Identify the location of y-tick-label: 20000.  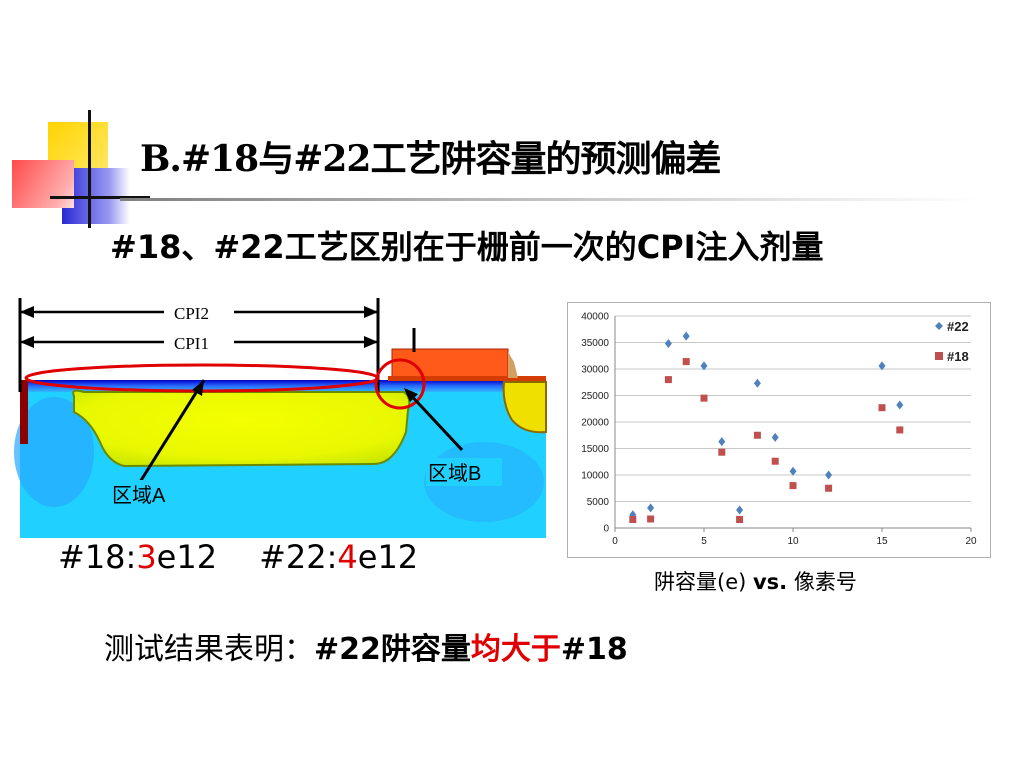
(595, 423).